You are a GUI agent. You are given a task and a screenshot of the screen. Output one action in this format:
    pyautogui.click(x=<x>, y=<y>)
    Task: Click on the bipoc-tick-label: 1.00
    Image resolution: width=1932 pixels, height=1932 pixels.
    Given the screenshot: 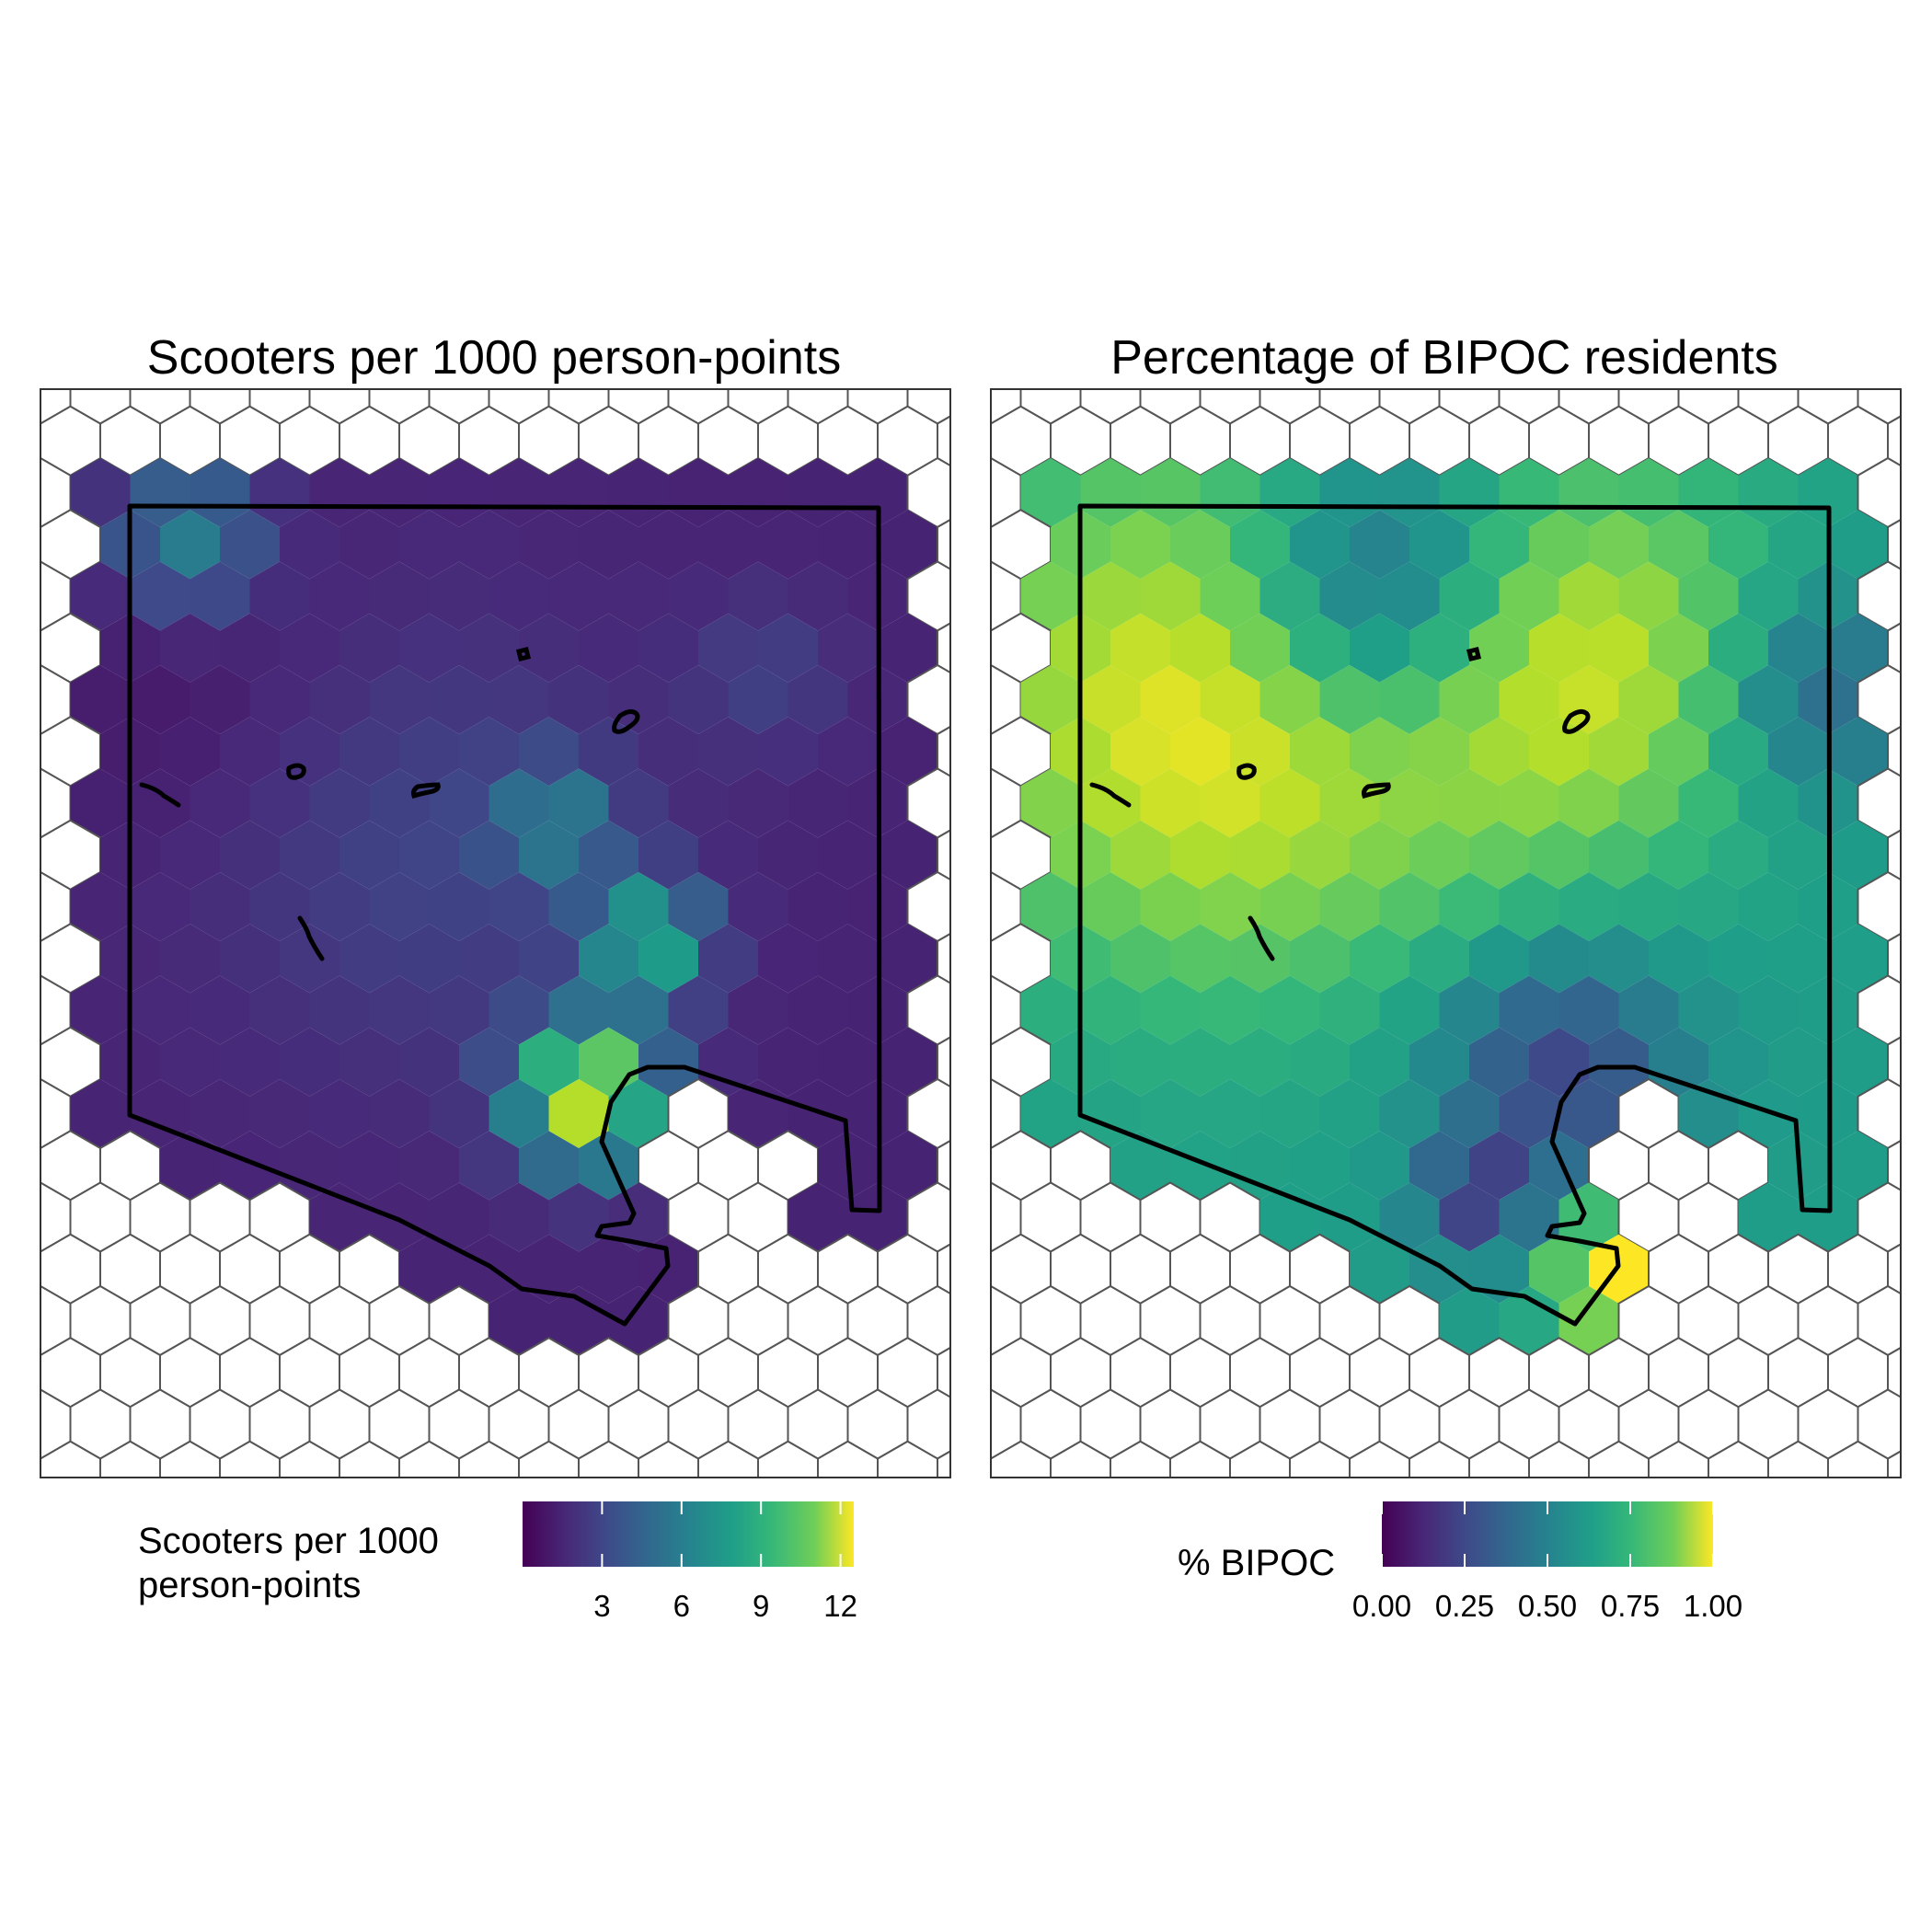 What is the action you would take?
    pyautogui.click(x=1713, y=1606)
    